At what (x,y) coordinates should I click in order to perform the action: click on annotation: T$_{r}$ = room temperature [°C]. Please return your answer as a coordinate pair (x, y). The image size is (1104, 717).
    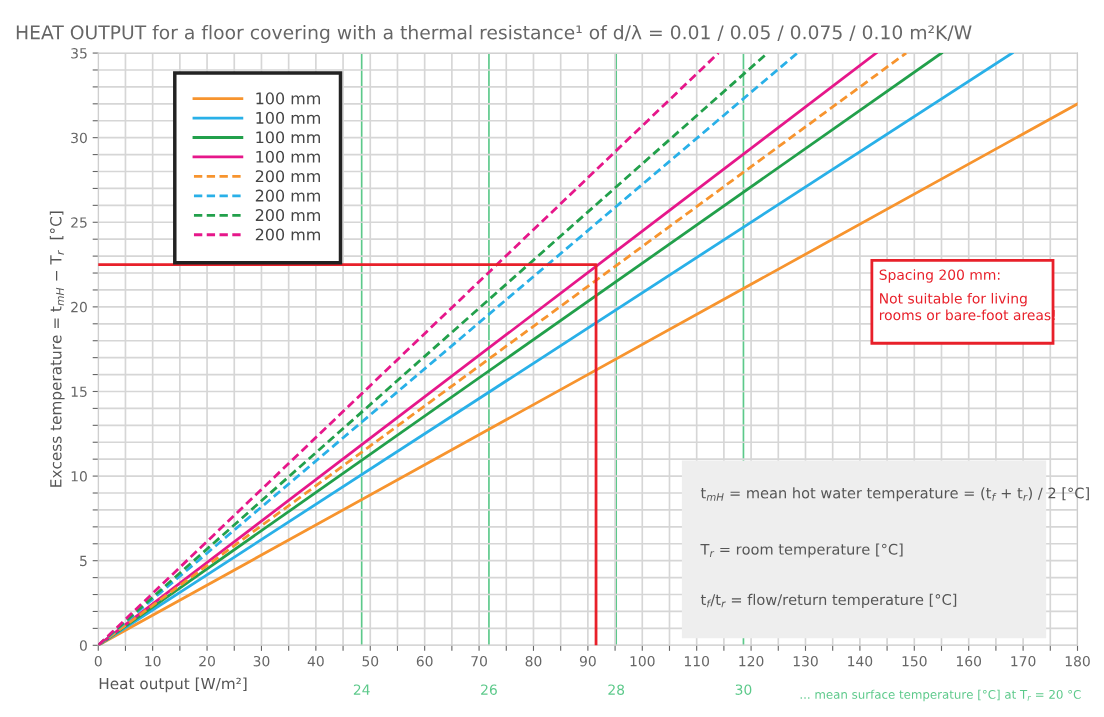
    Looking at the image, I should click on (801, 550).